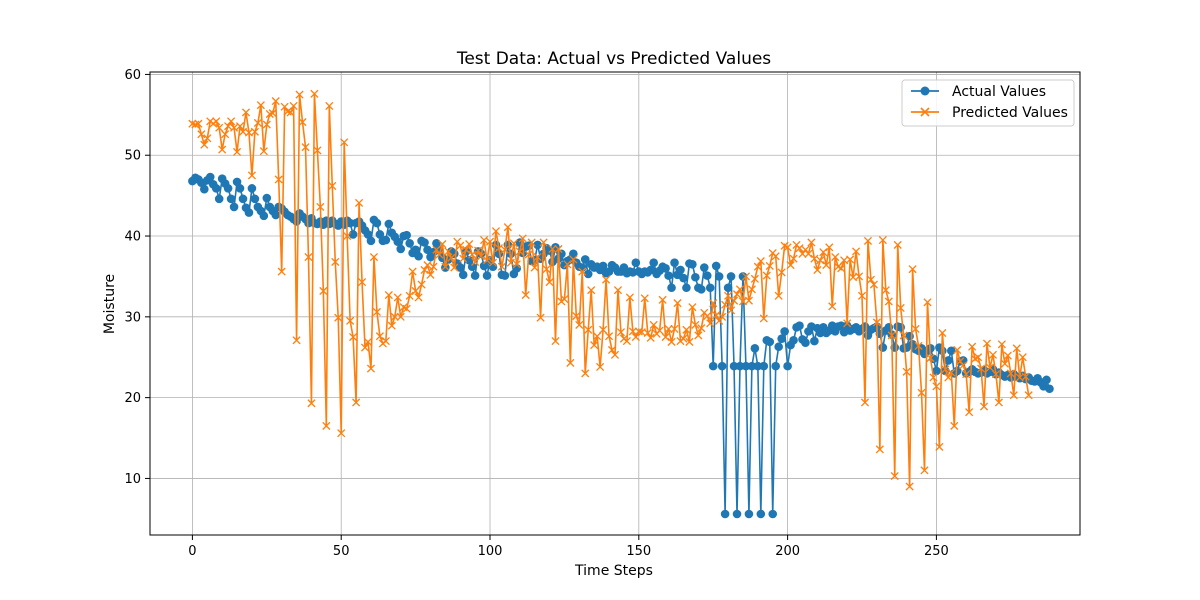  What do you see at coordinates (936, 551) in the screenshot?
I see `x-tick-label: 250` at bounding box center [936, 551].